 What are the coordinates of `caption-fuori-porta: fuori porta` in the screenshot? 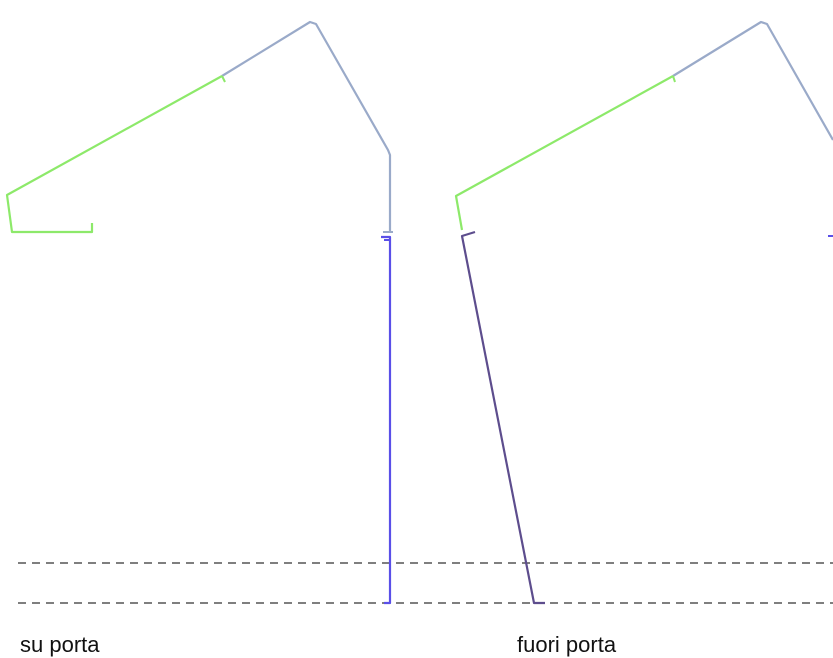 It's located at (567, 644).